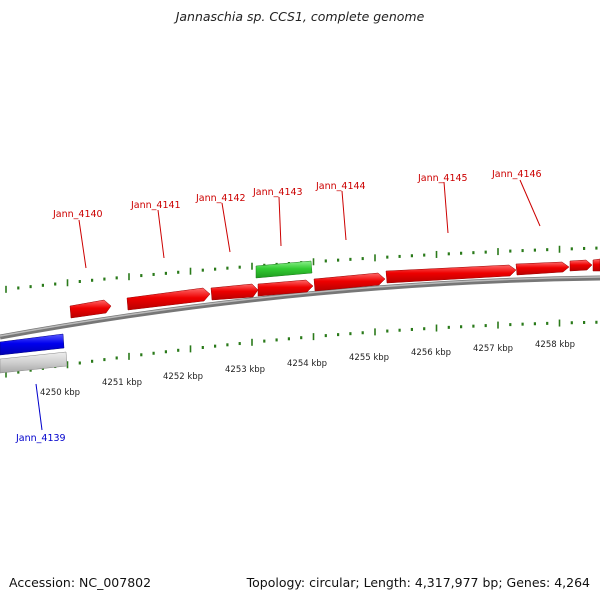  I want to click on map-title: Jannaschia sp. CCS1, complete genome, so click(300, 16).